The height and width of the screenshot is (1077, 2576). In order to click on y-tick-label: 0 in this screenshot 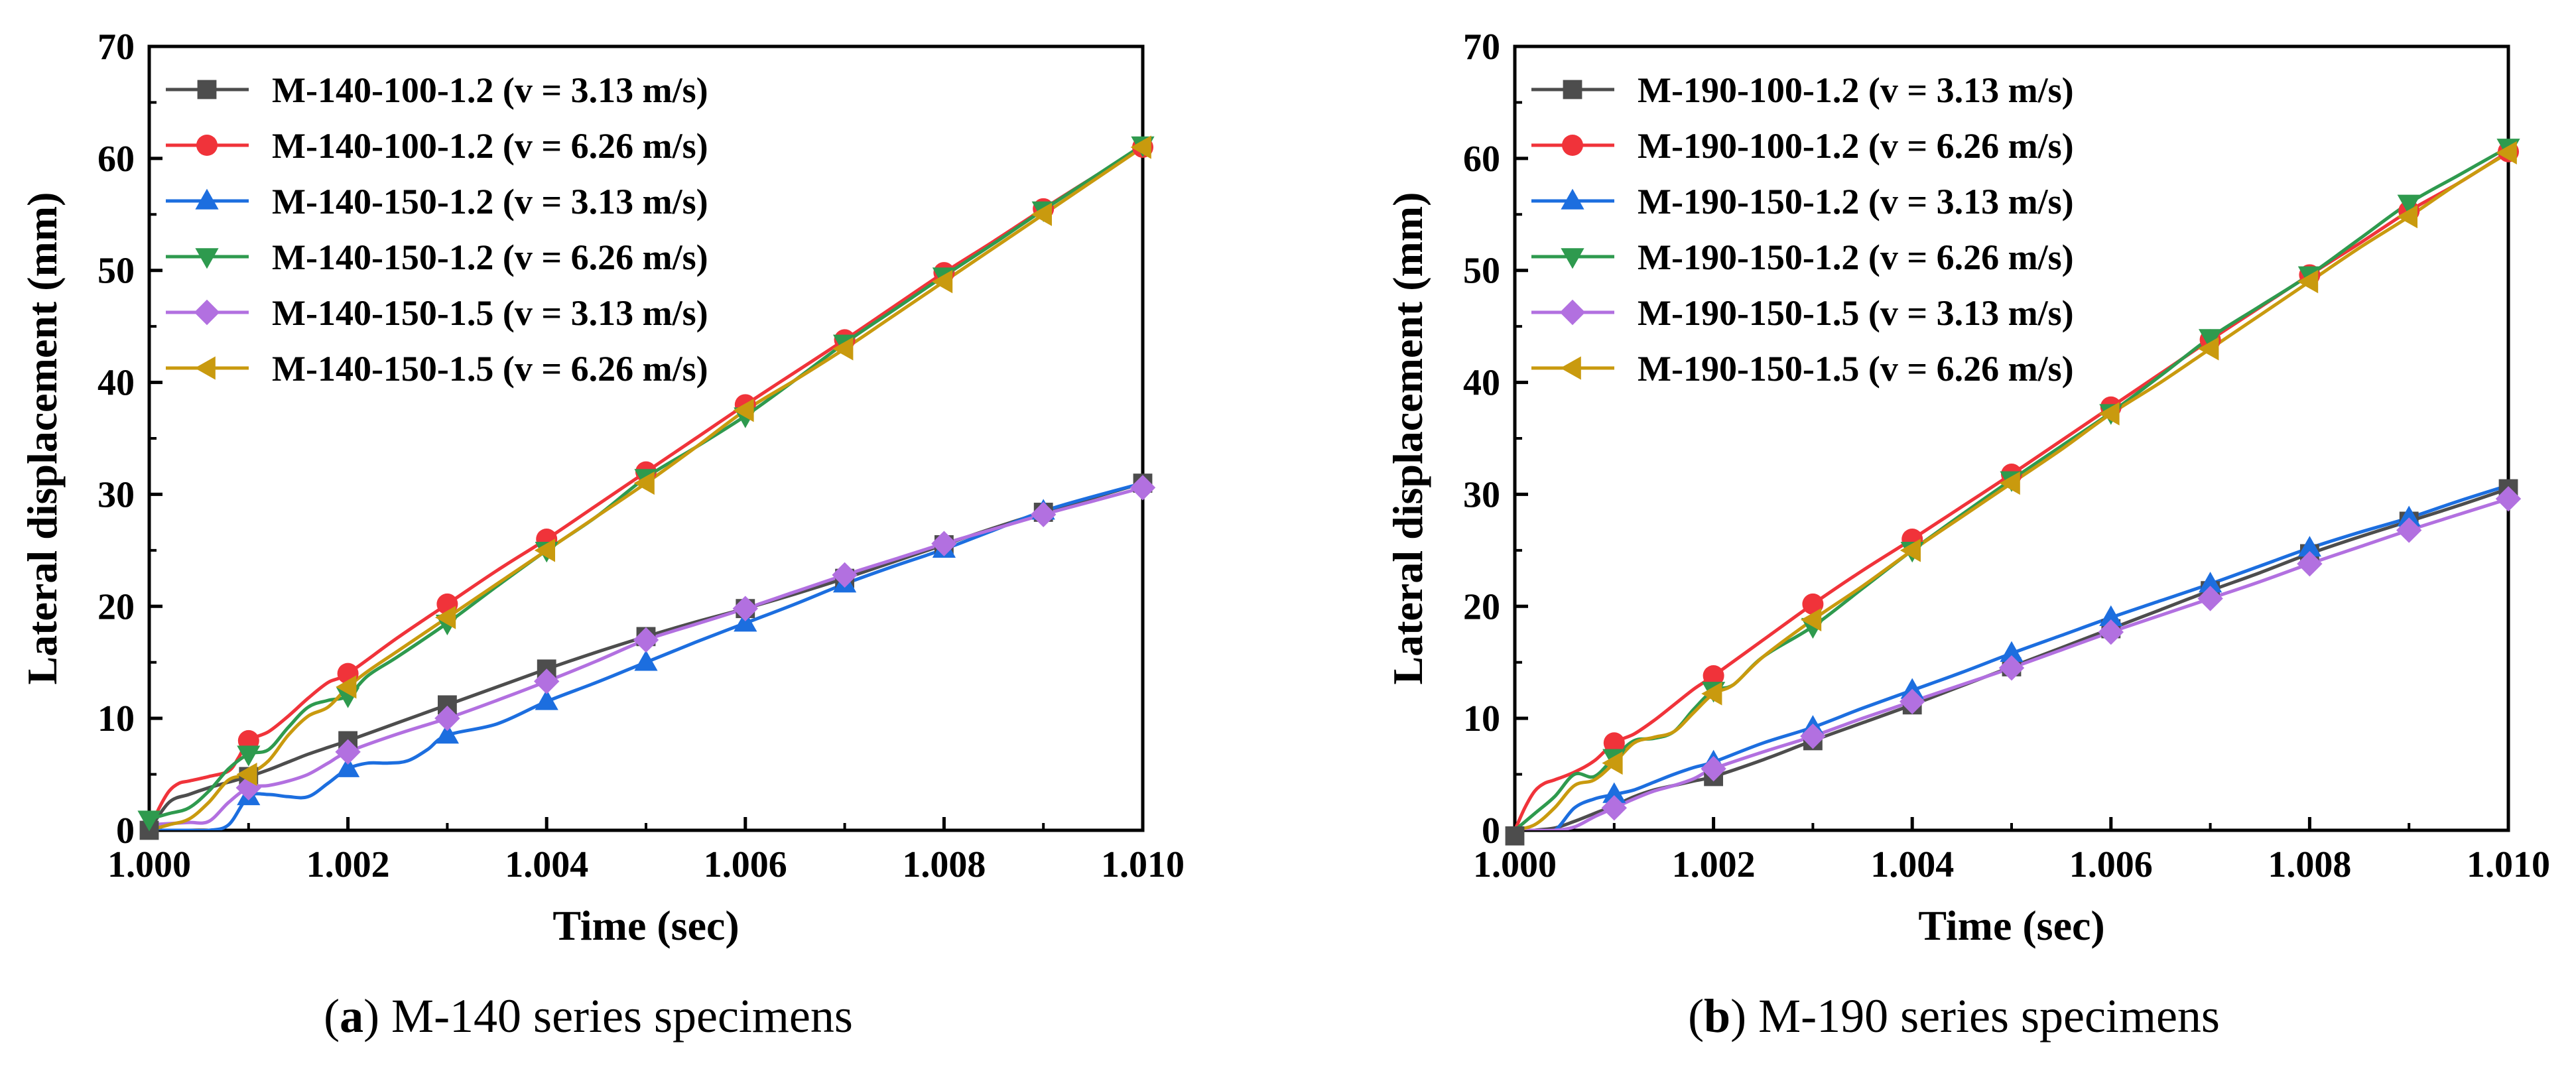, I will do `click(126, 831)`.